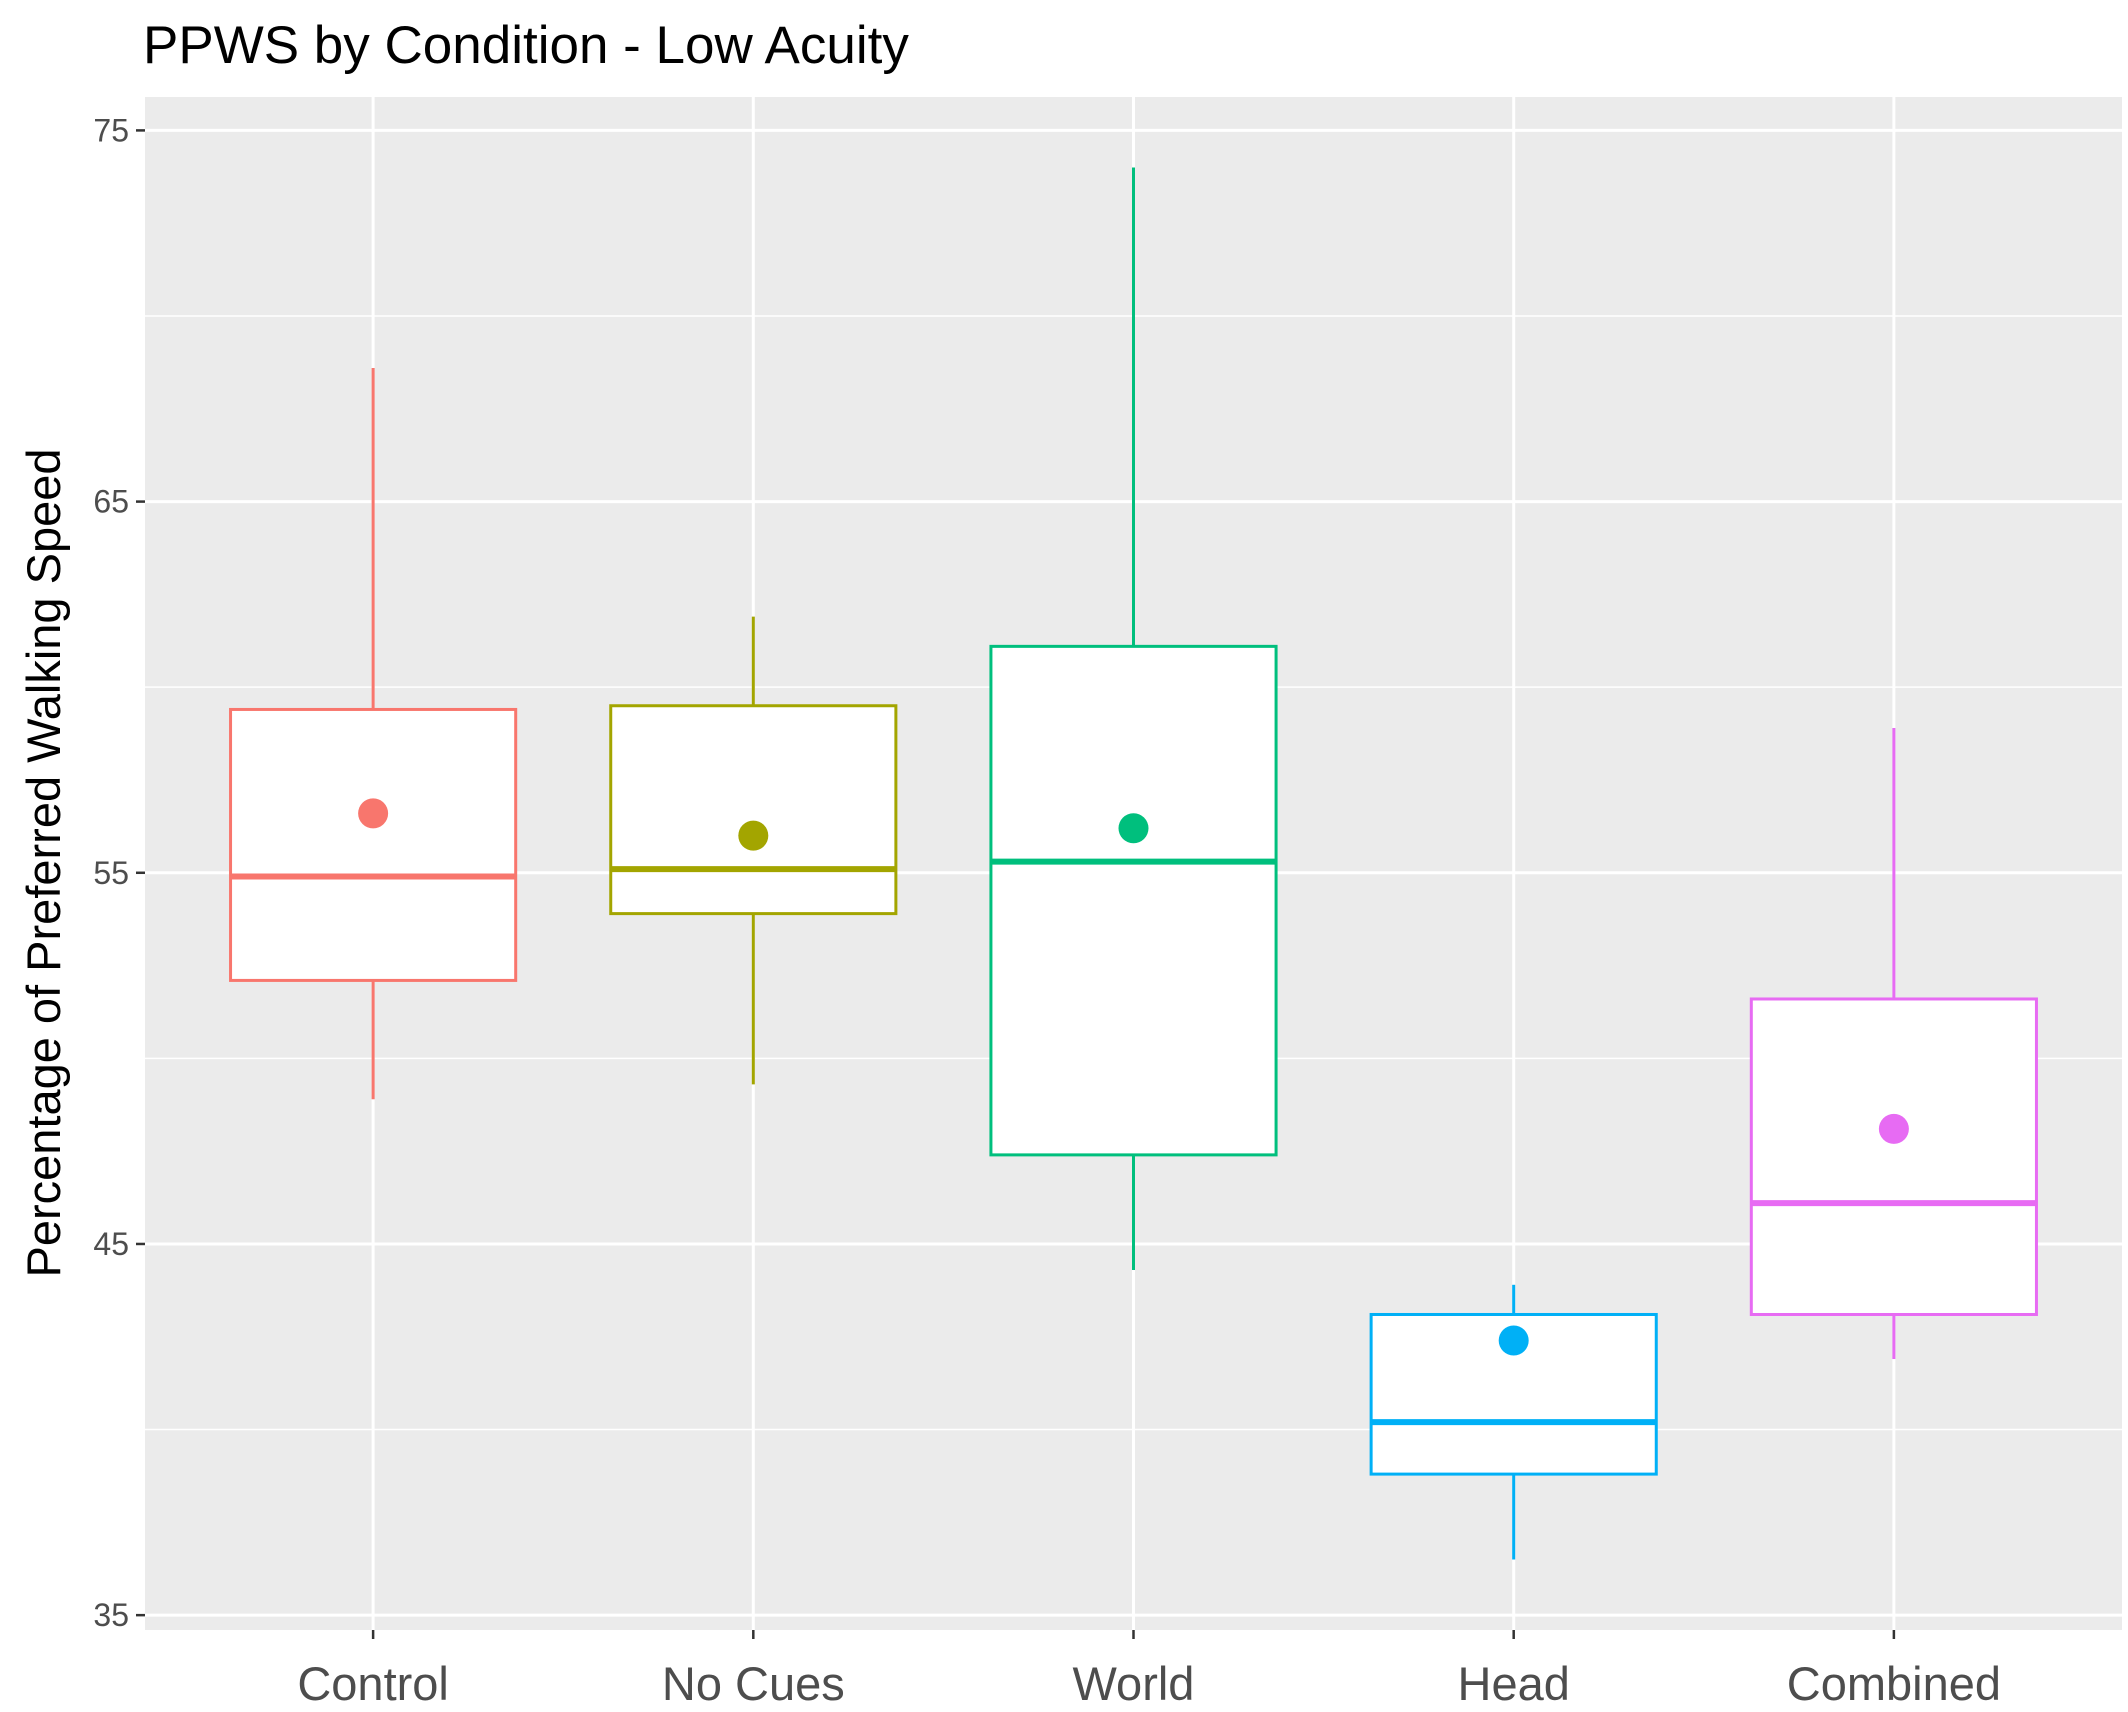 The height and width of the screenshot is (1712, 2128). I want to click on y-tick-label: 65, so click(111, 502).